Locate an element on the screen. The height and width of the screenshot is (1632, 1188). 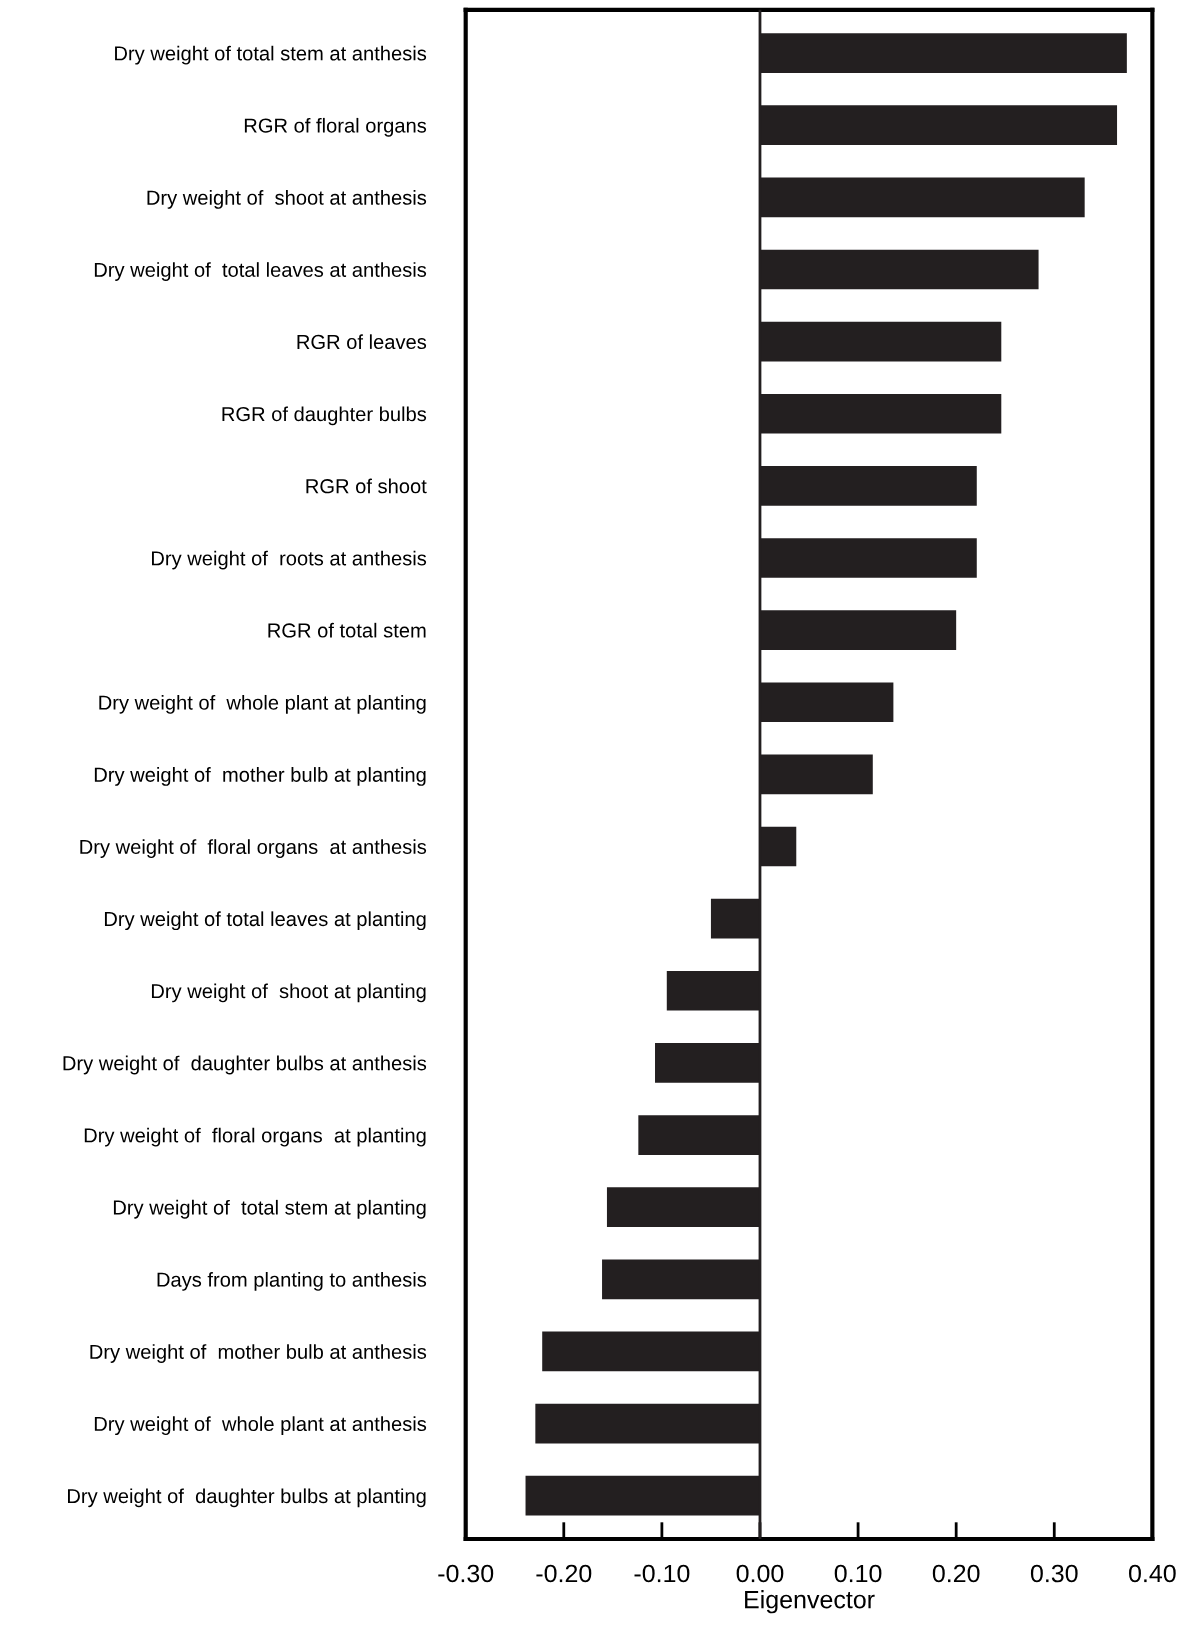
x-tick-label: -0.30 is located at coordinates (466, 1573).